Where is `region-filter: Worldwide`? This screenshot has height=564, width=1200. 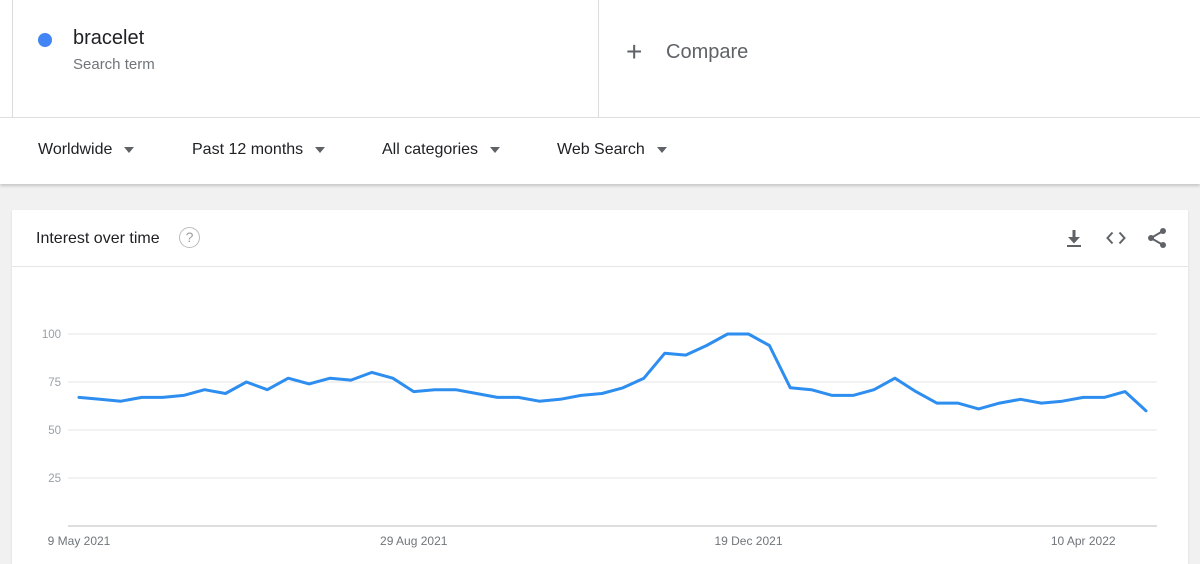
region-filter: Worldwide is located at coordinates (86, 150).